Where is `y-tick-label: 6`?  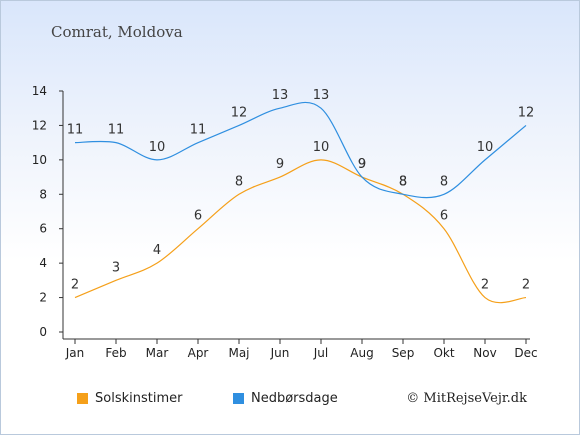
y-tick-label: 6 is located at coordinates (43, 229).